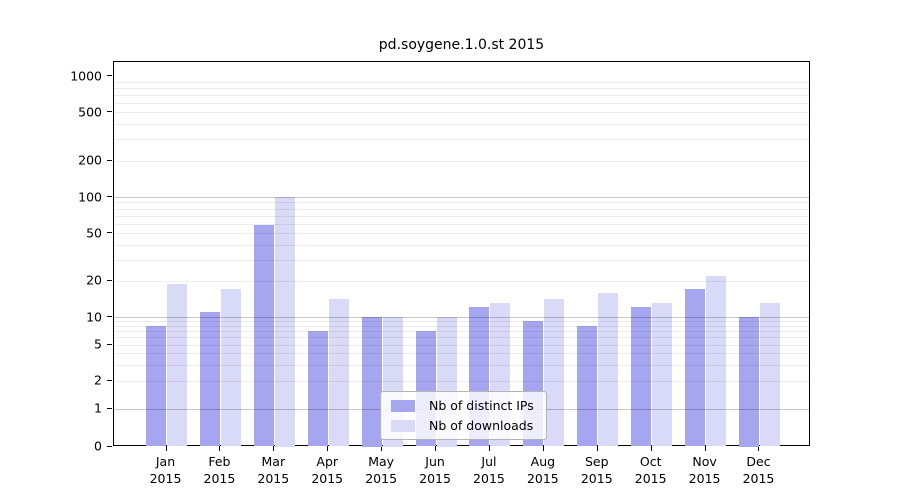 The image size is (900, 500). Describe the element at coordinates (98, 446) in the screenshot. I see `y-tick-label: 0` at that location.